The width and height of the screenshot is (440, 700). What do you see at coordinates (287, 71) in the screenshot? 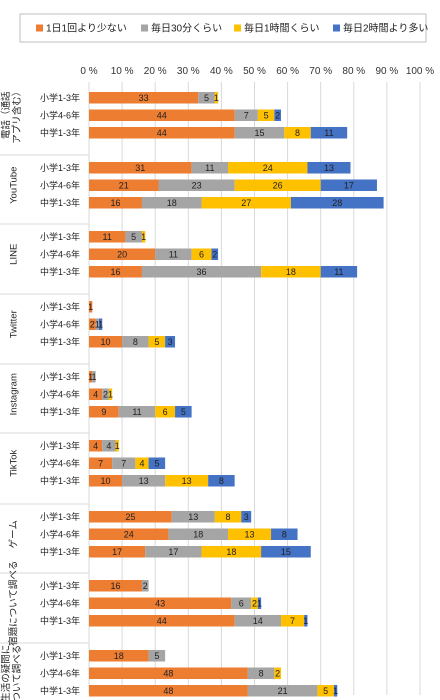
I see `x-tick-label: 60 %` at bounding box center [287, 71].